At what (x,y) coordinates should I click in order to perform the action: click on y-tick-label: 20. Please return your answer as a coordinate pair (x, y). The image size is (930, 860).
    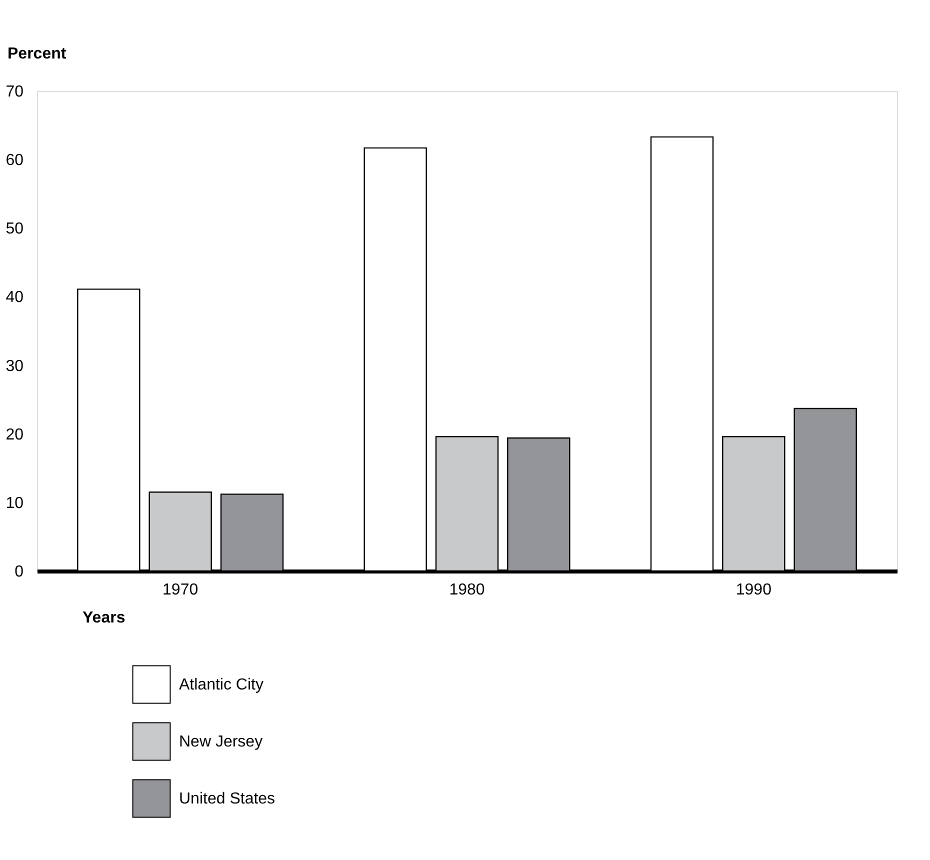
    Looking at the image, I should click on (15, 435).